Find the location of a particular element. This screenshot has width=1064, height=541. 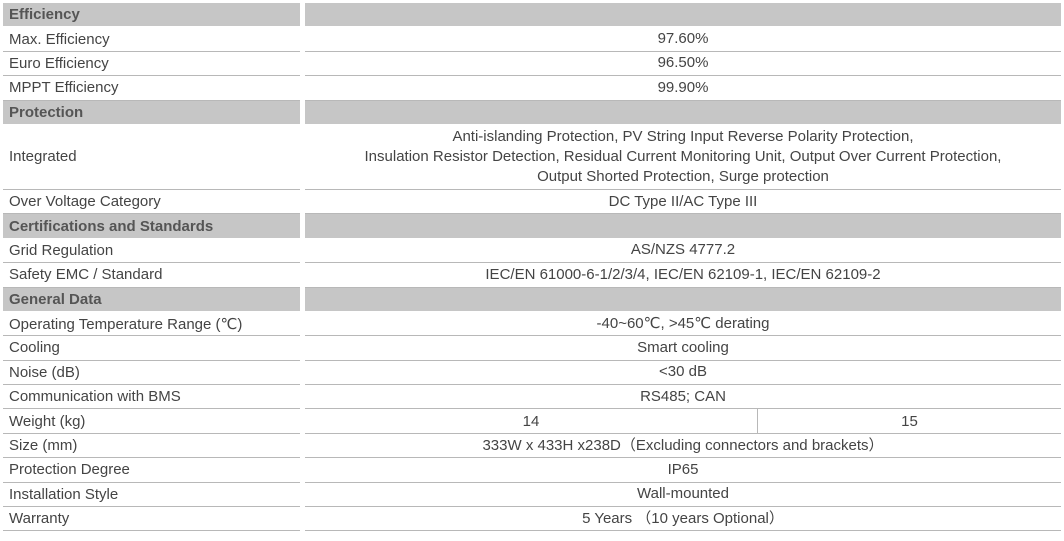

table-row: Protection Degree IP65 is located at coordinates (532, 470).